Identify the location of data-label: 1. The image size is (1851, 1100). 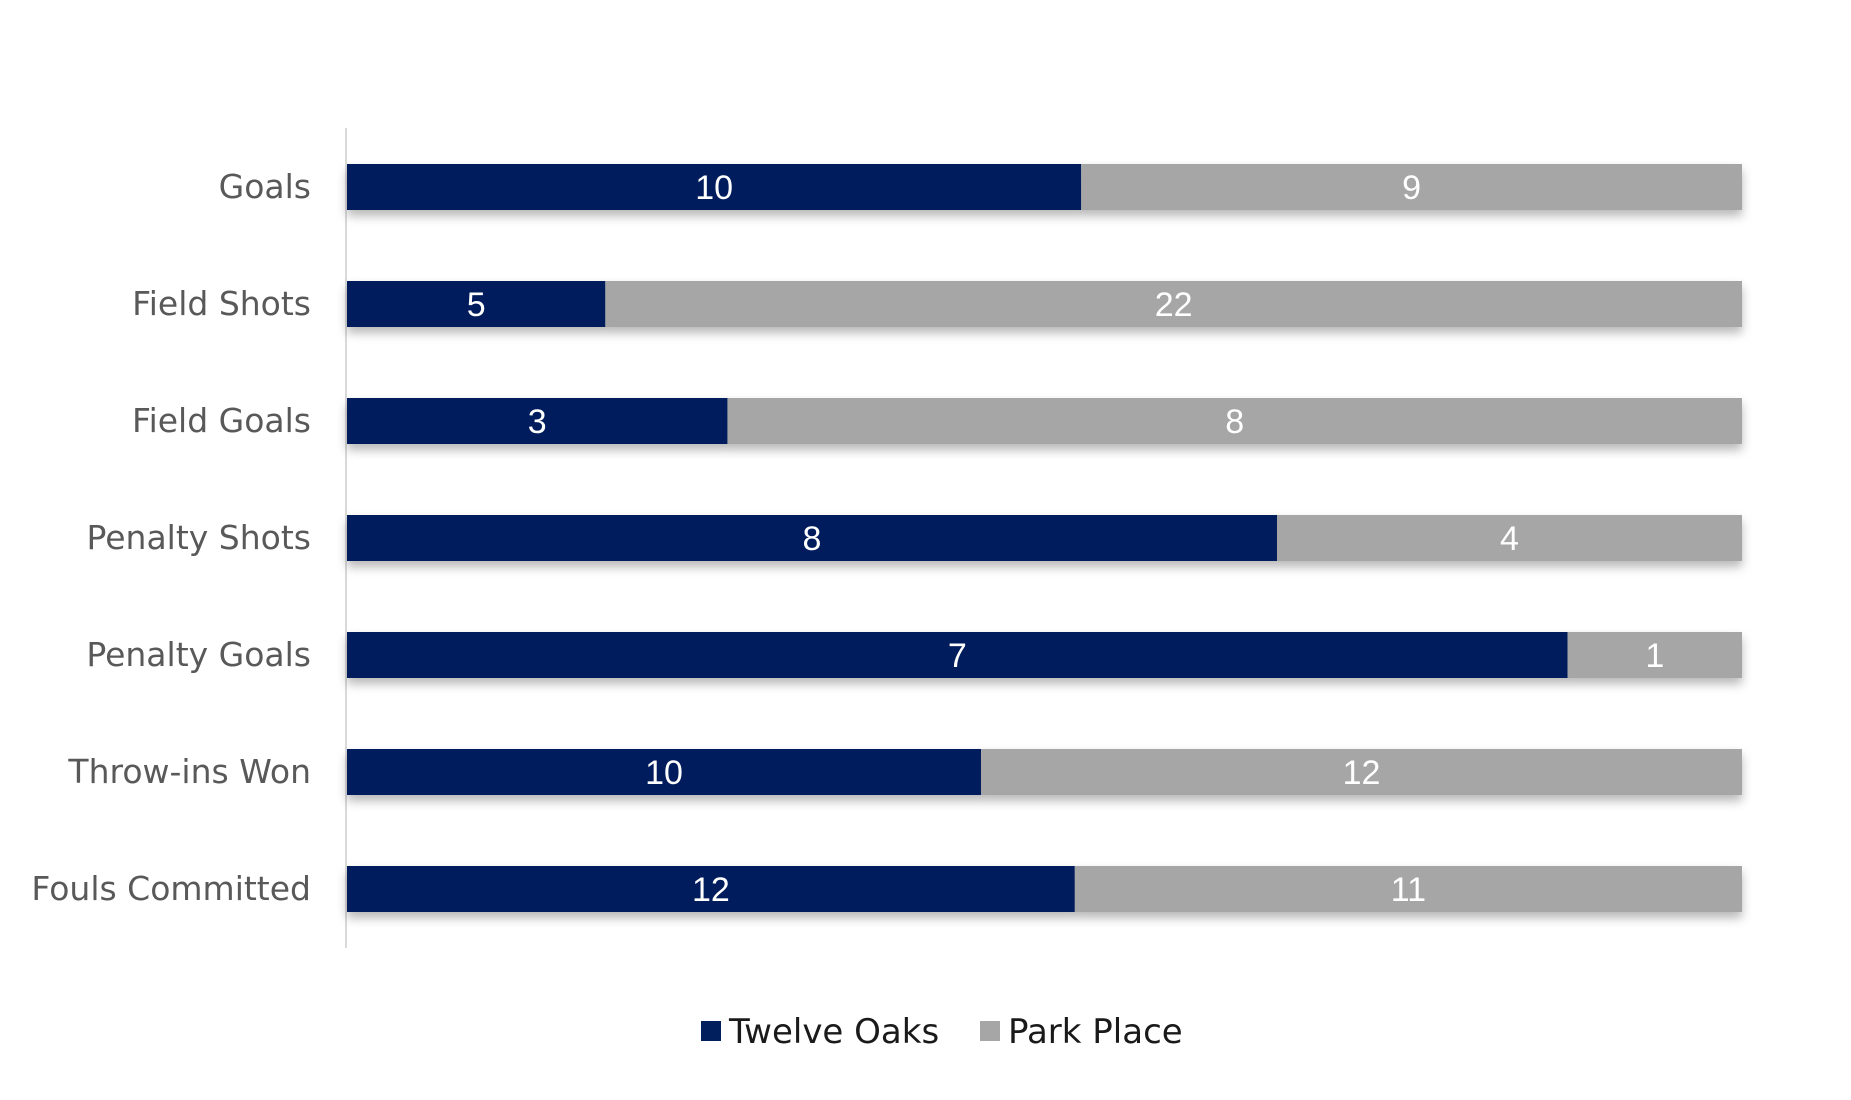
(1654, 656).